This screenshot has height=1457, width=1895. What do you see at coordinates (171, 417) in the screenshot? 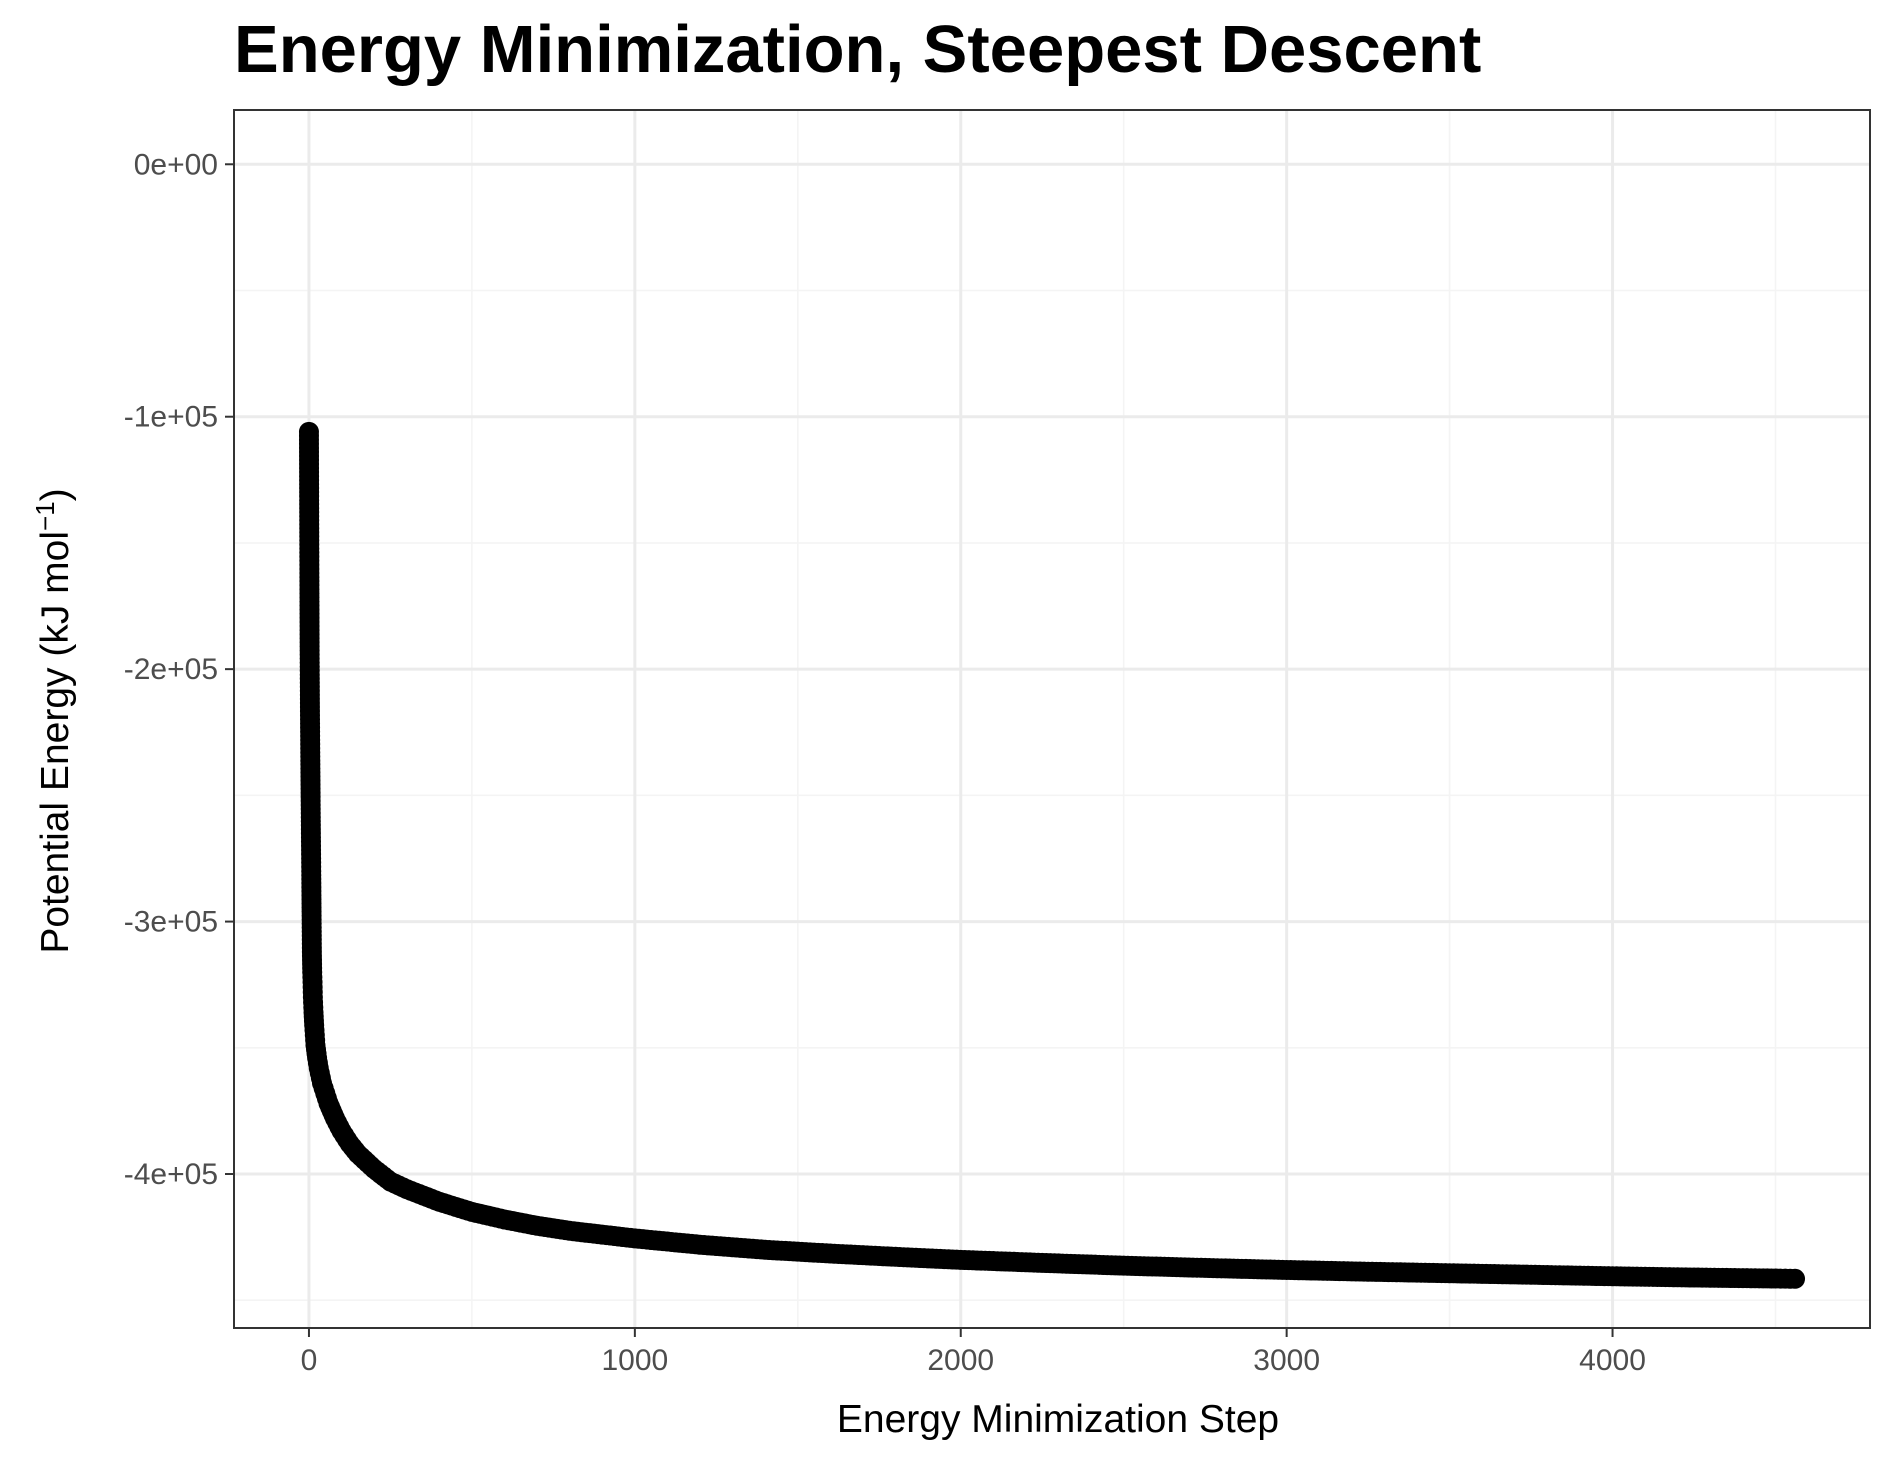
I see `y-tick-label: -1e+05` at bounding box center [171, 417].